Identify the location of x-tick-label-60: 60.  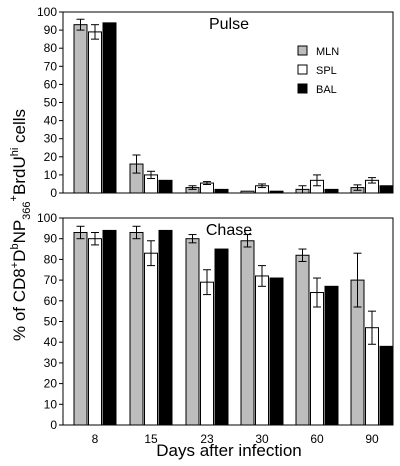
(317, 439).